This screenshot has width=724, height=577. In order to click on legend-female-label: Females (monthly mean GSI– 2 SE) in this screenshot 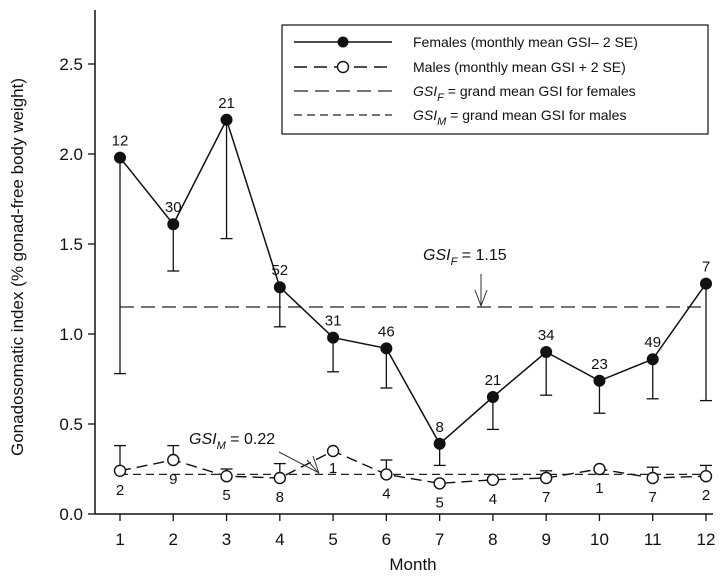, I will do `click(525, 42)`.